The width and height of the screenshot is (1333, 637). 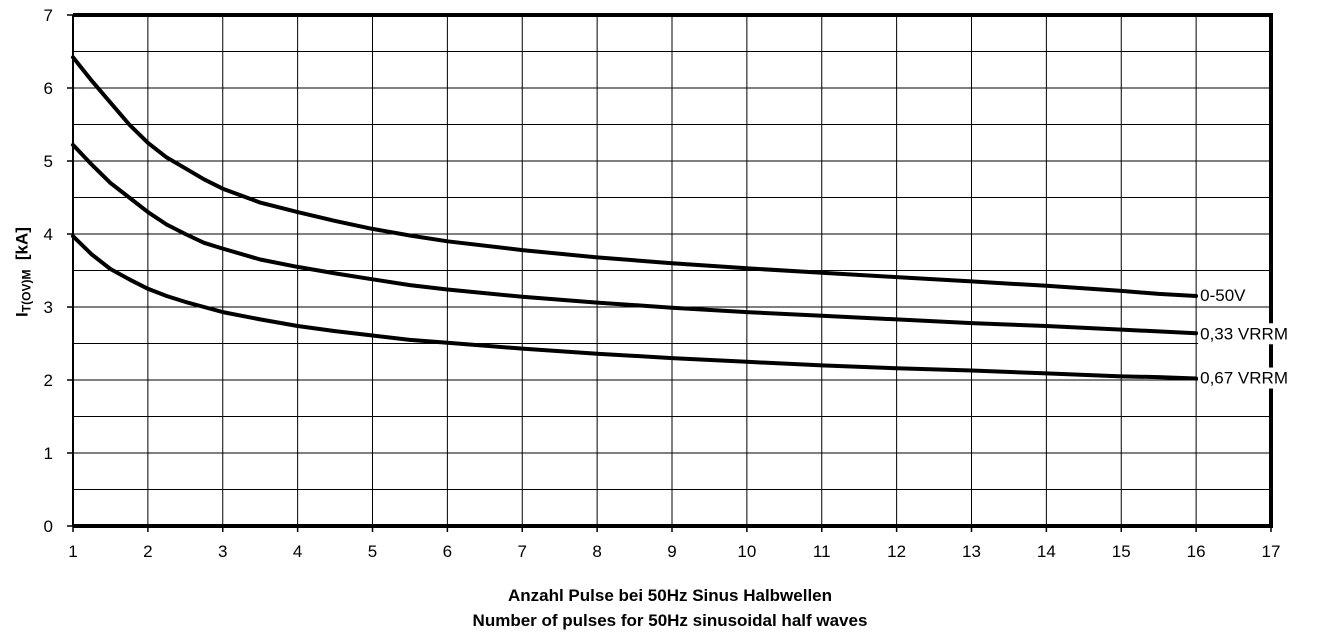 I want to click on x-tick-label: 15, so click(x=1121, y=551).